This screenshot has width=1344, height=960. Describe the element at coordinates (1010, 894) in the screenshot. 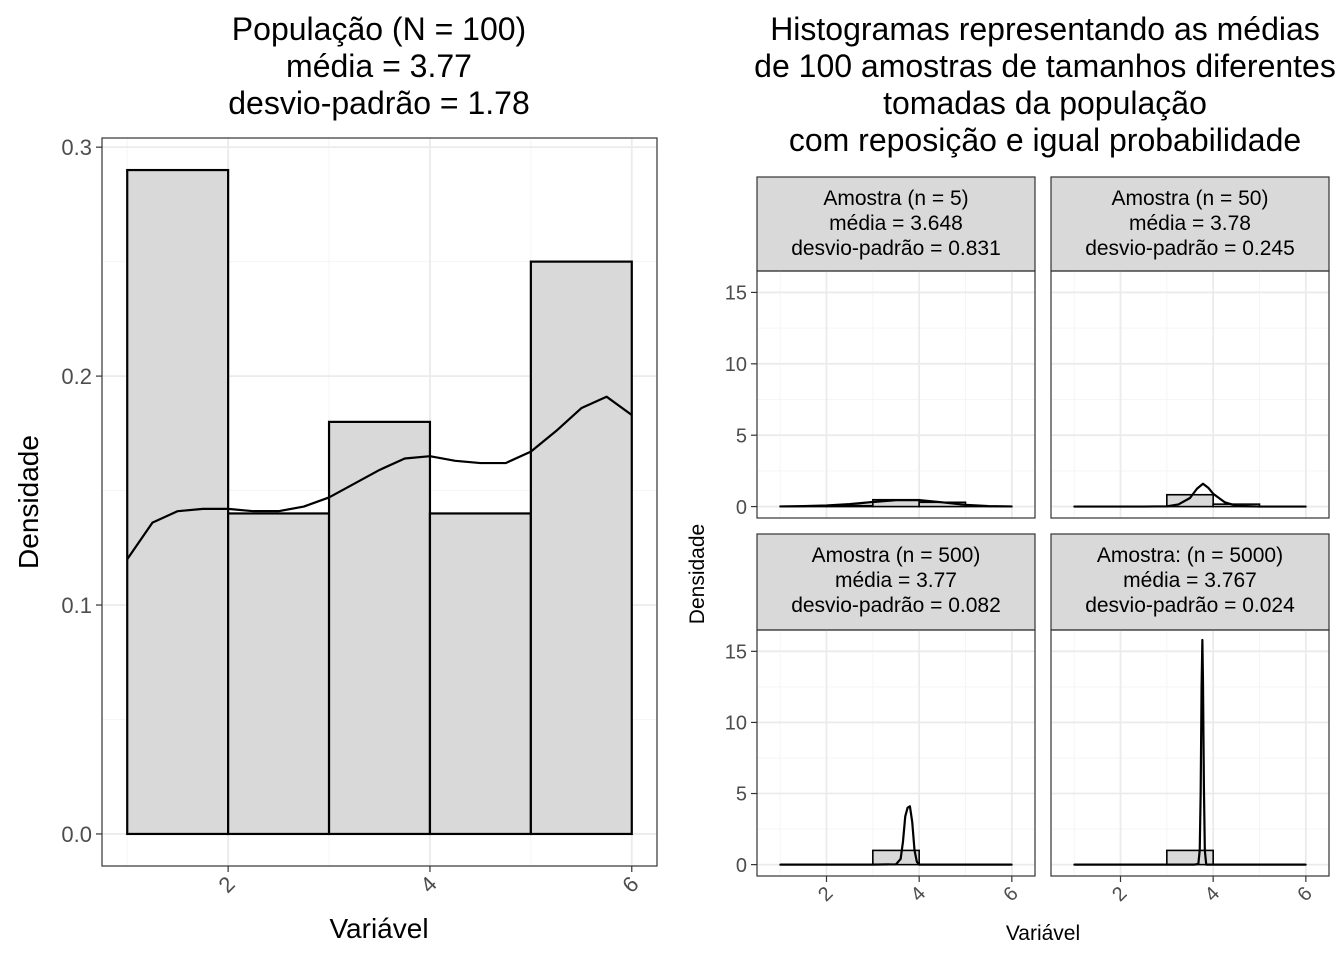

I see `facet-3-x-tick-label: 6` at that location.